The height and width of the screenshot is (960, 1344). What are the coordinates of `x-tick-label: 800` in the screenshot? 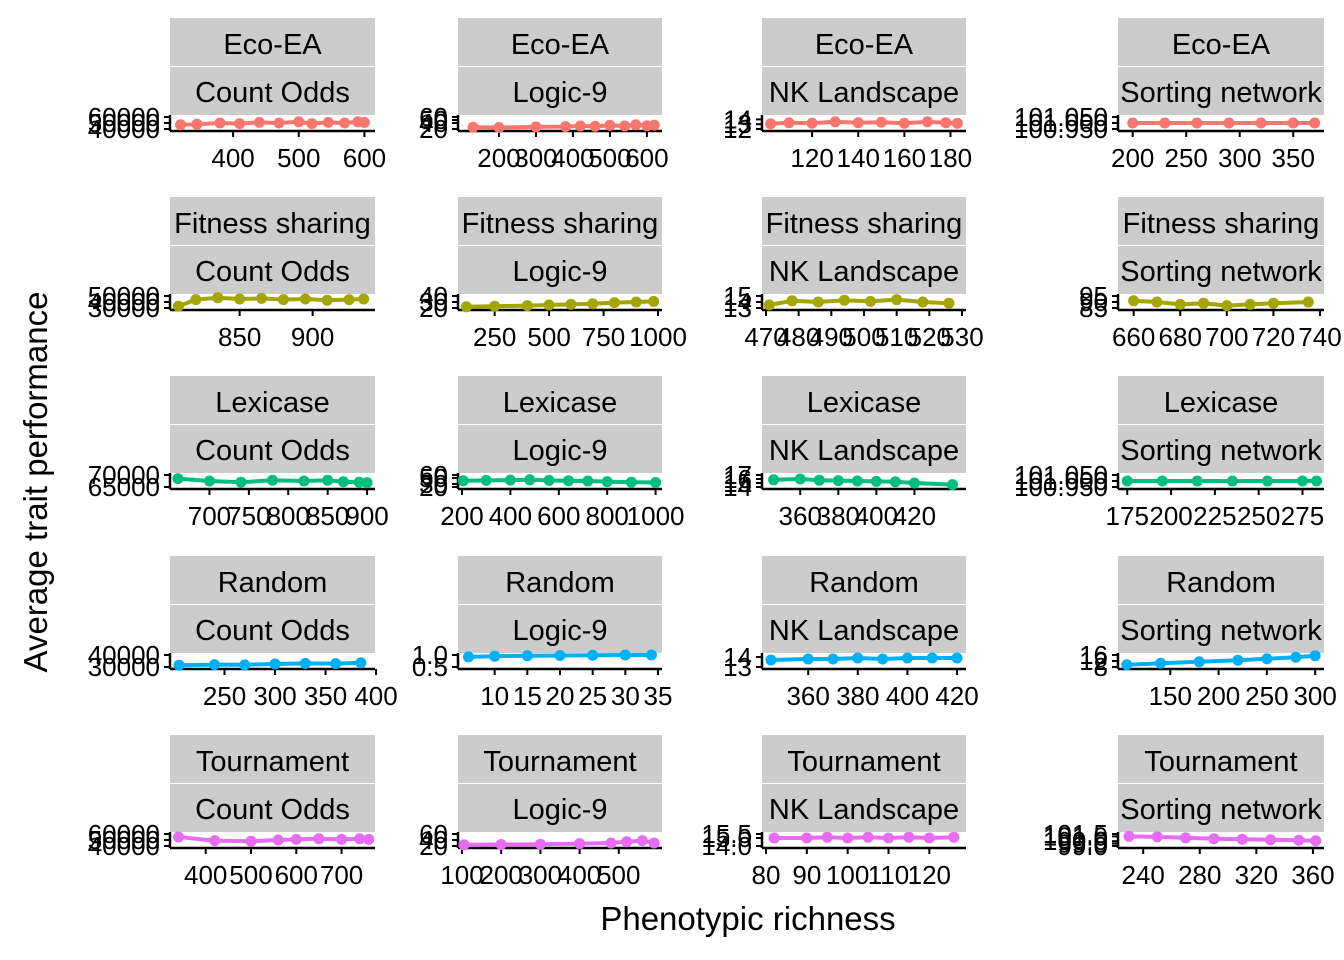 It's located at (606, 516).